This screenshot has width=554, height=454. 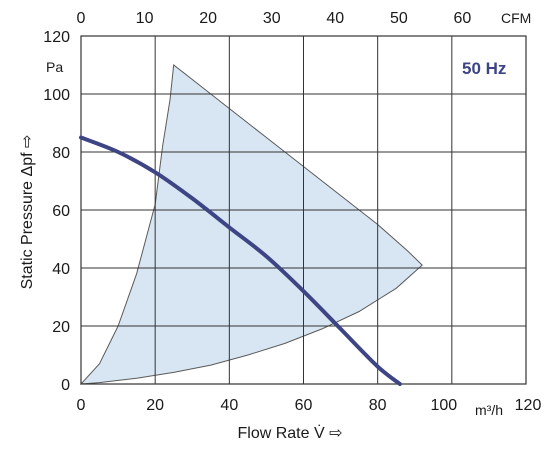 I want to click on x-axis-title: Flow Rate V̇ ⇨, so click(x=290, y=433).